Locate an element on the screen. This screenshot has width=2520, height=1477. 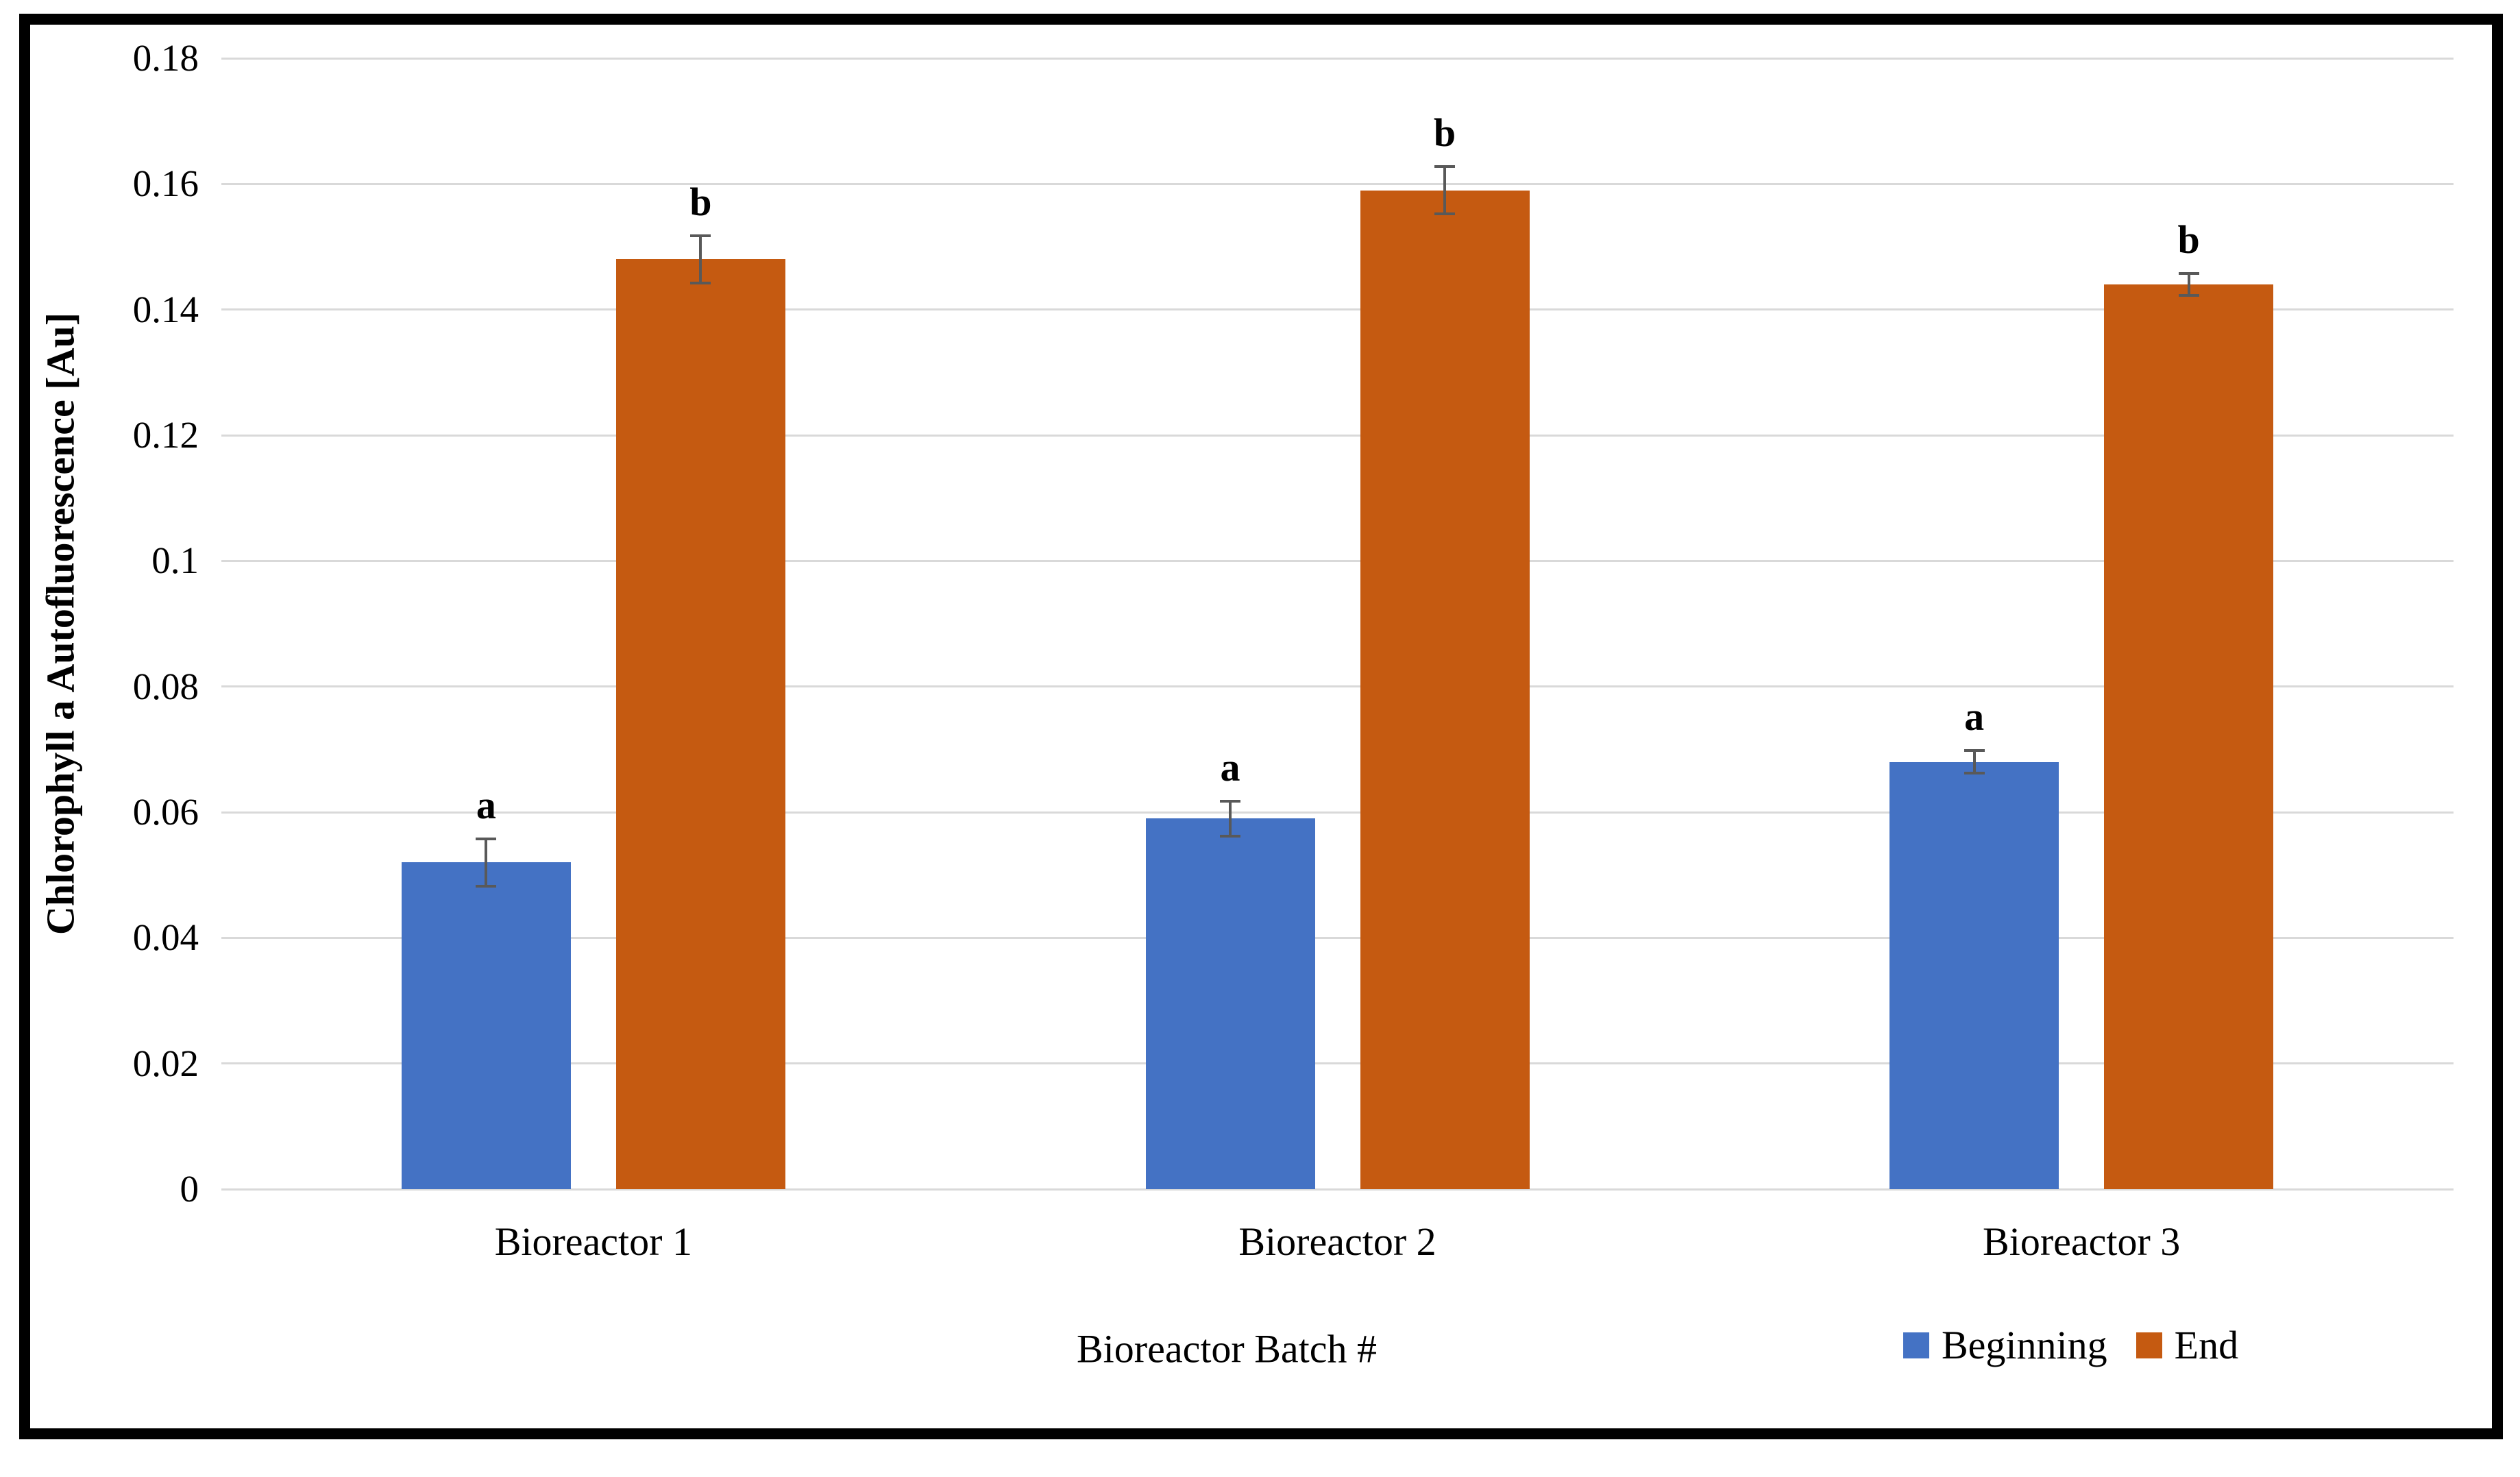
legend-swatch-beginning-icon is located at coordinates (1916, 1345).